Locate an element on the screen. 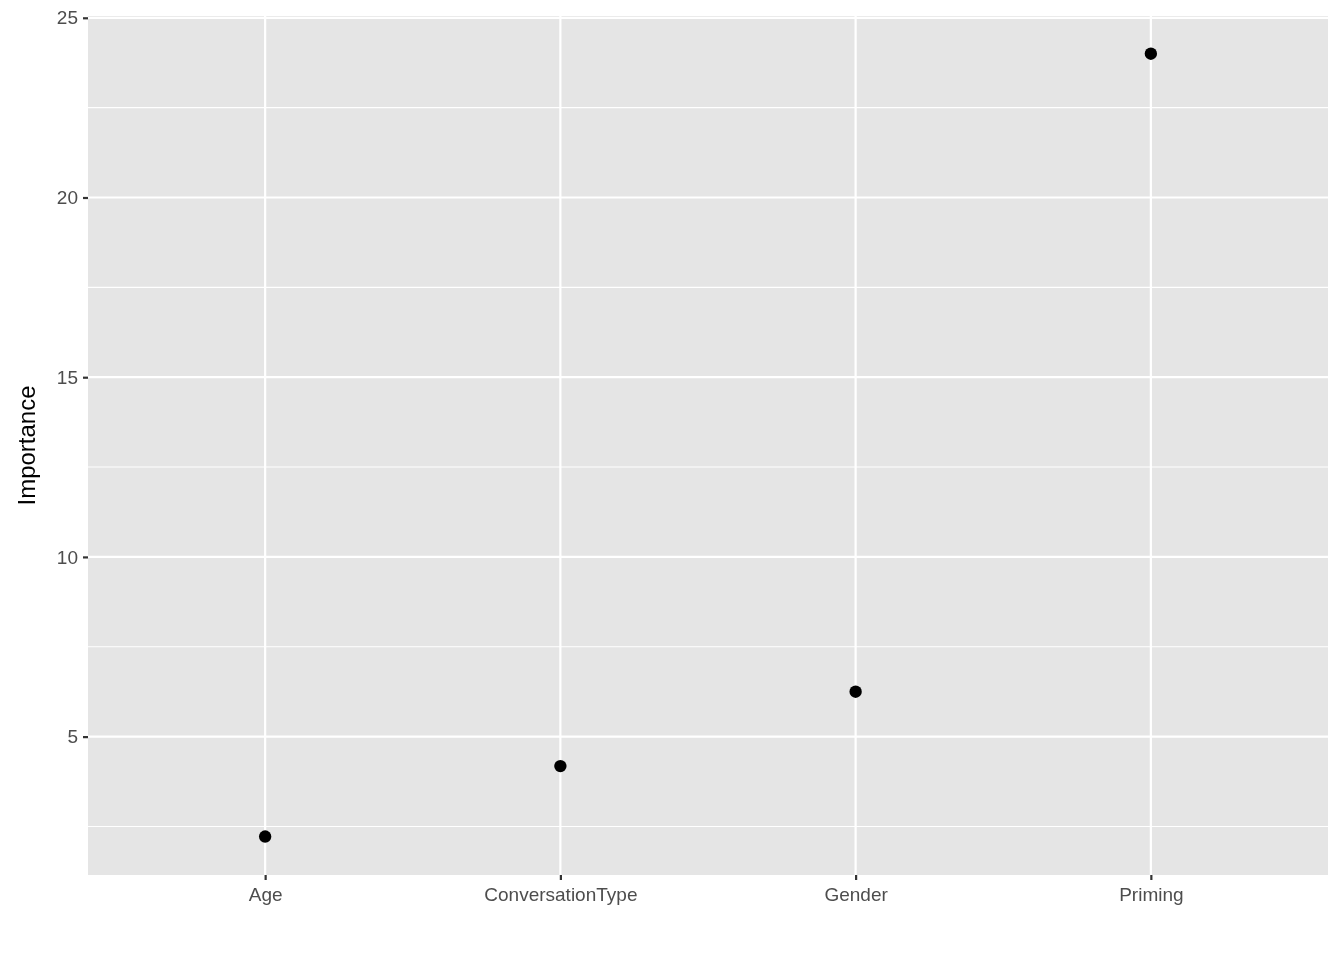  x-tick-label: Priming is located at coordinates (1151, 895).